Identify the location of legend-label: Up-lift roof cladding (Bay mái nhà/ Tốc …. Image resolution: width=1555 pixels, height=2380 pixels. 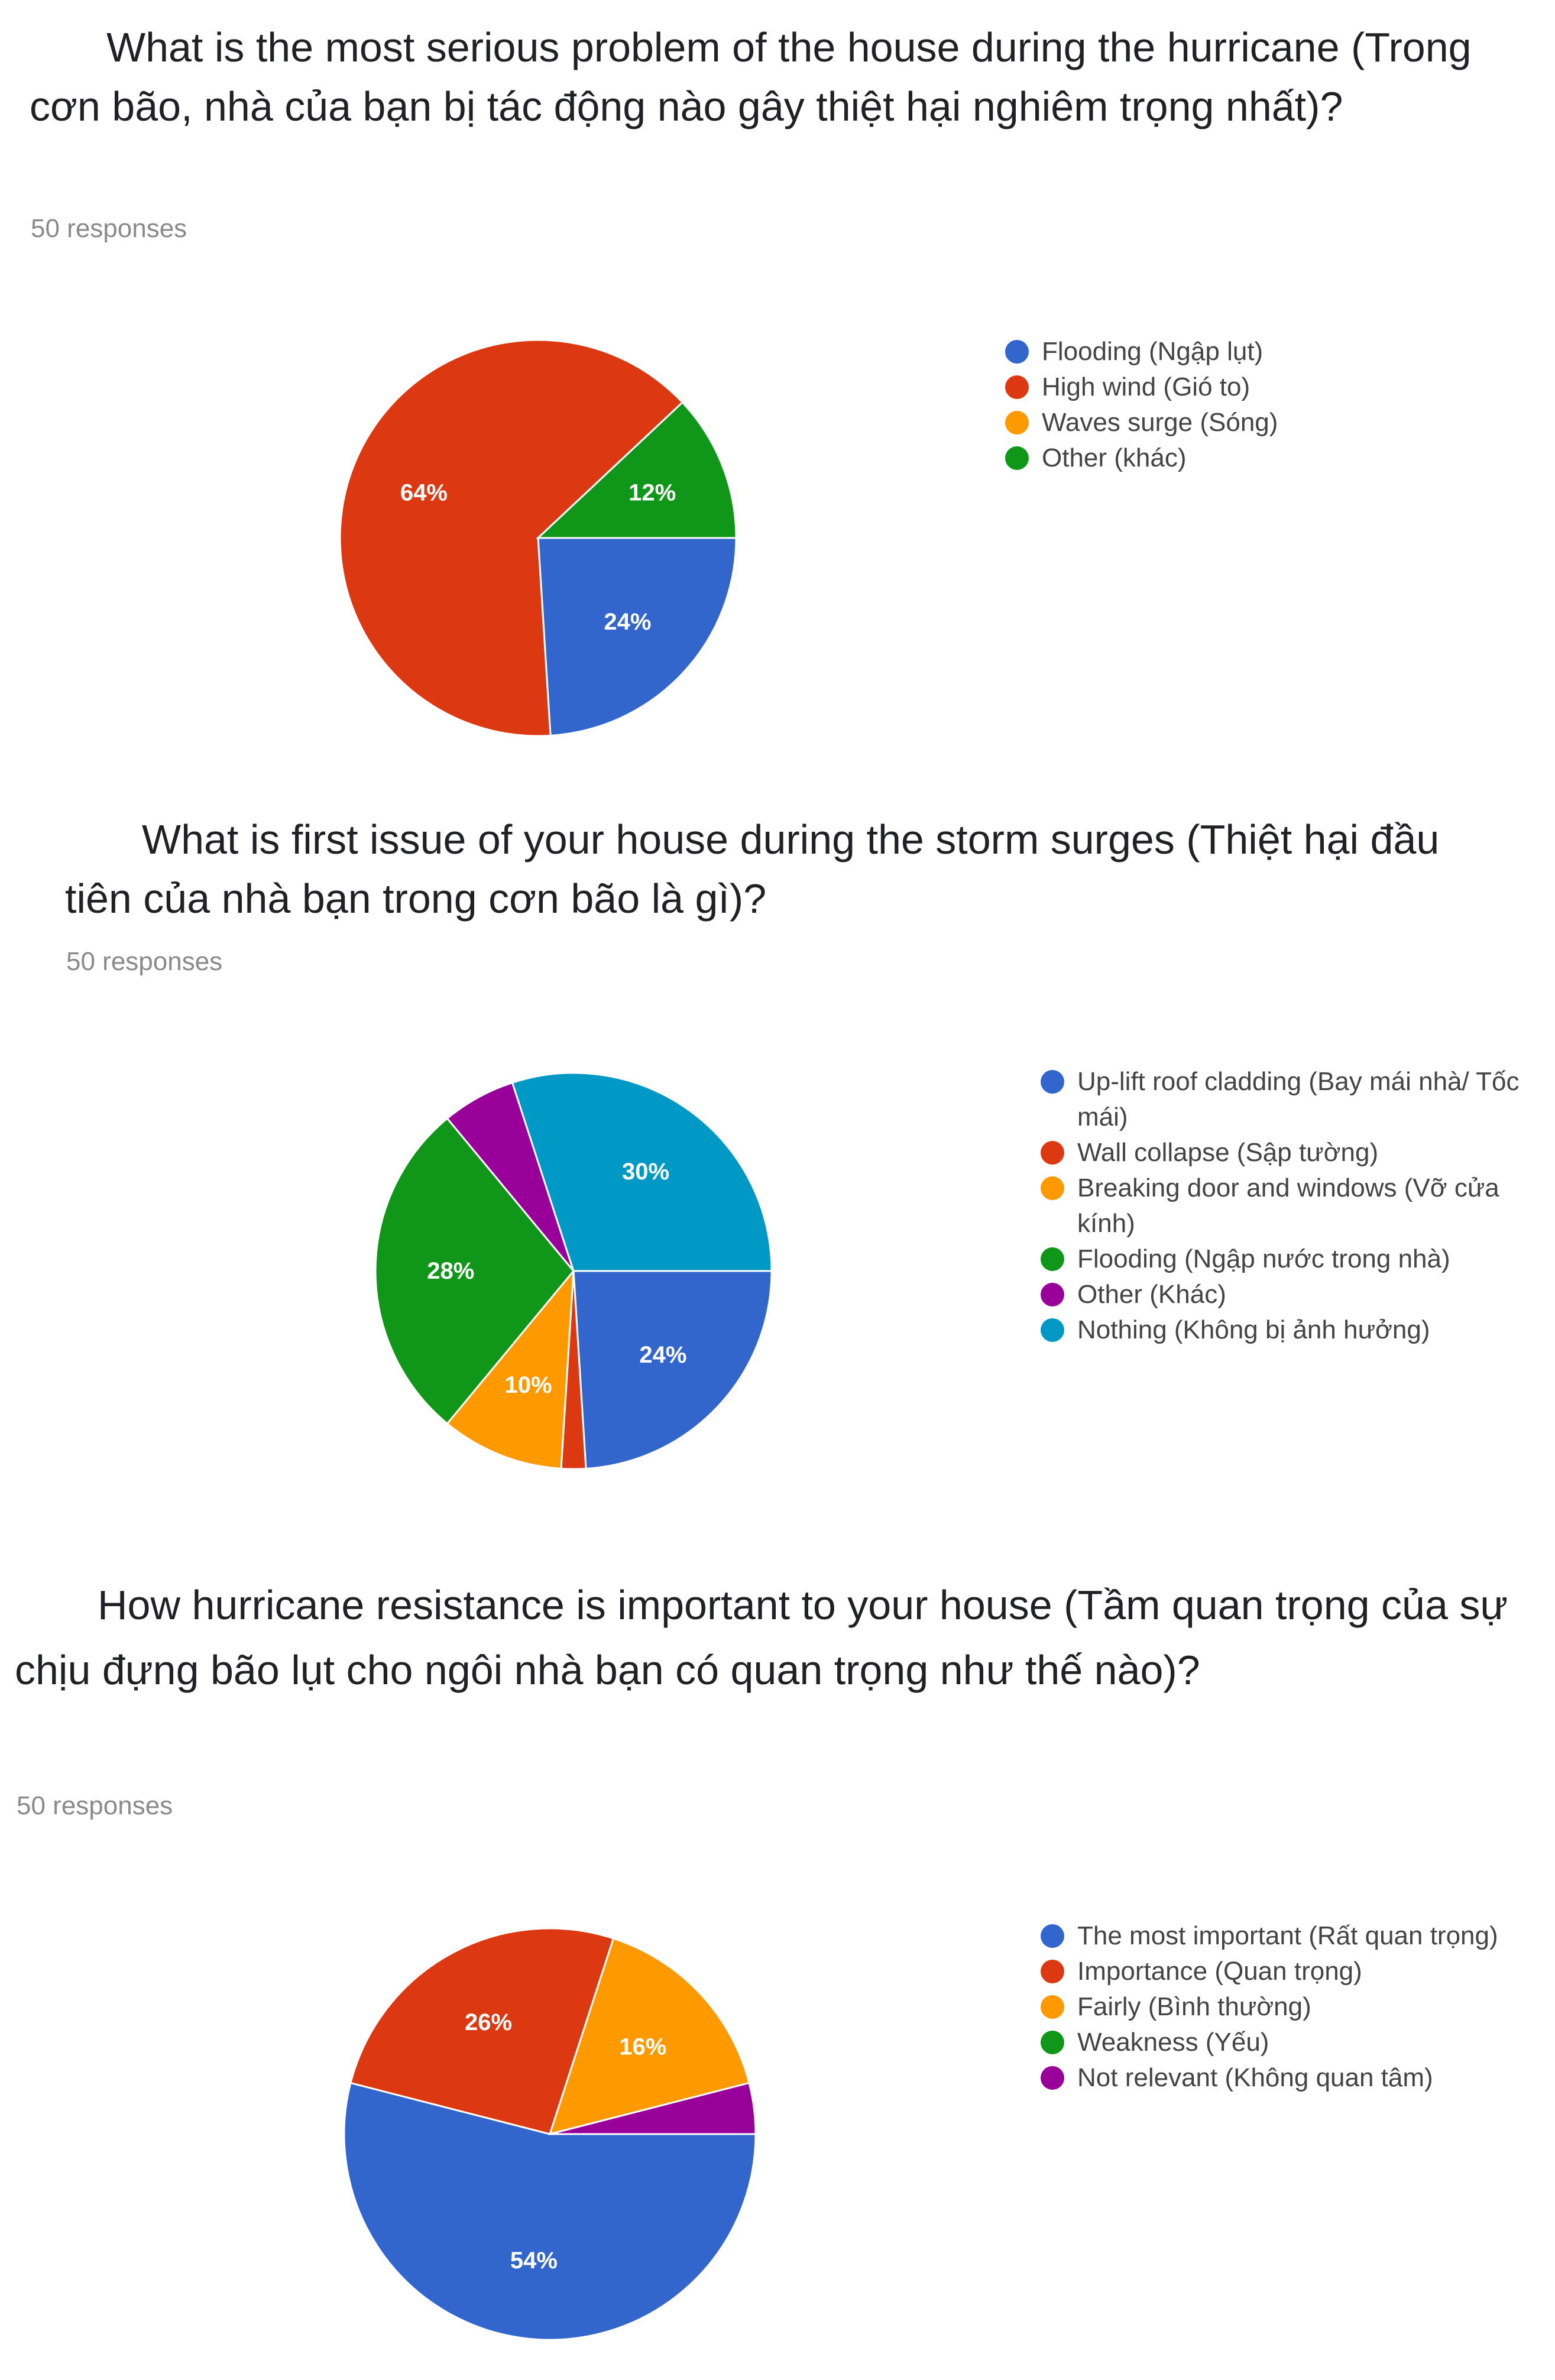
(1298, 1099).